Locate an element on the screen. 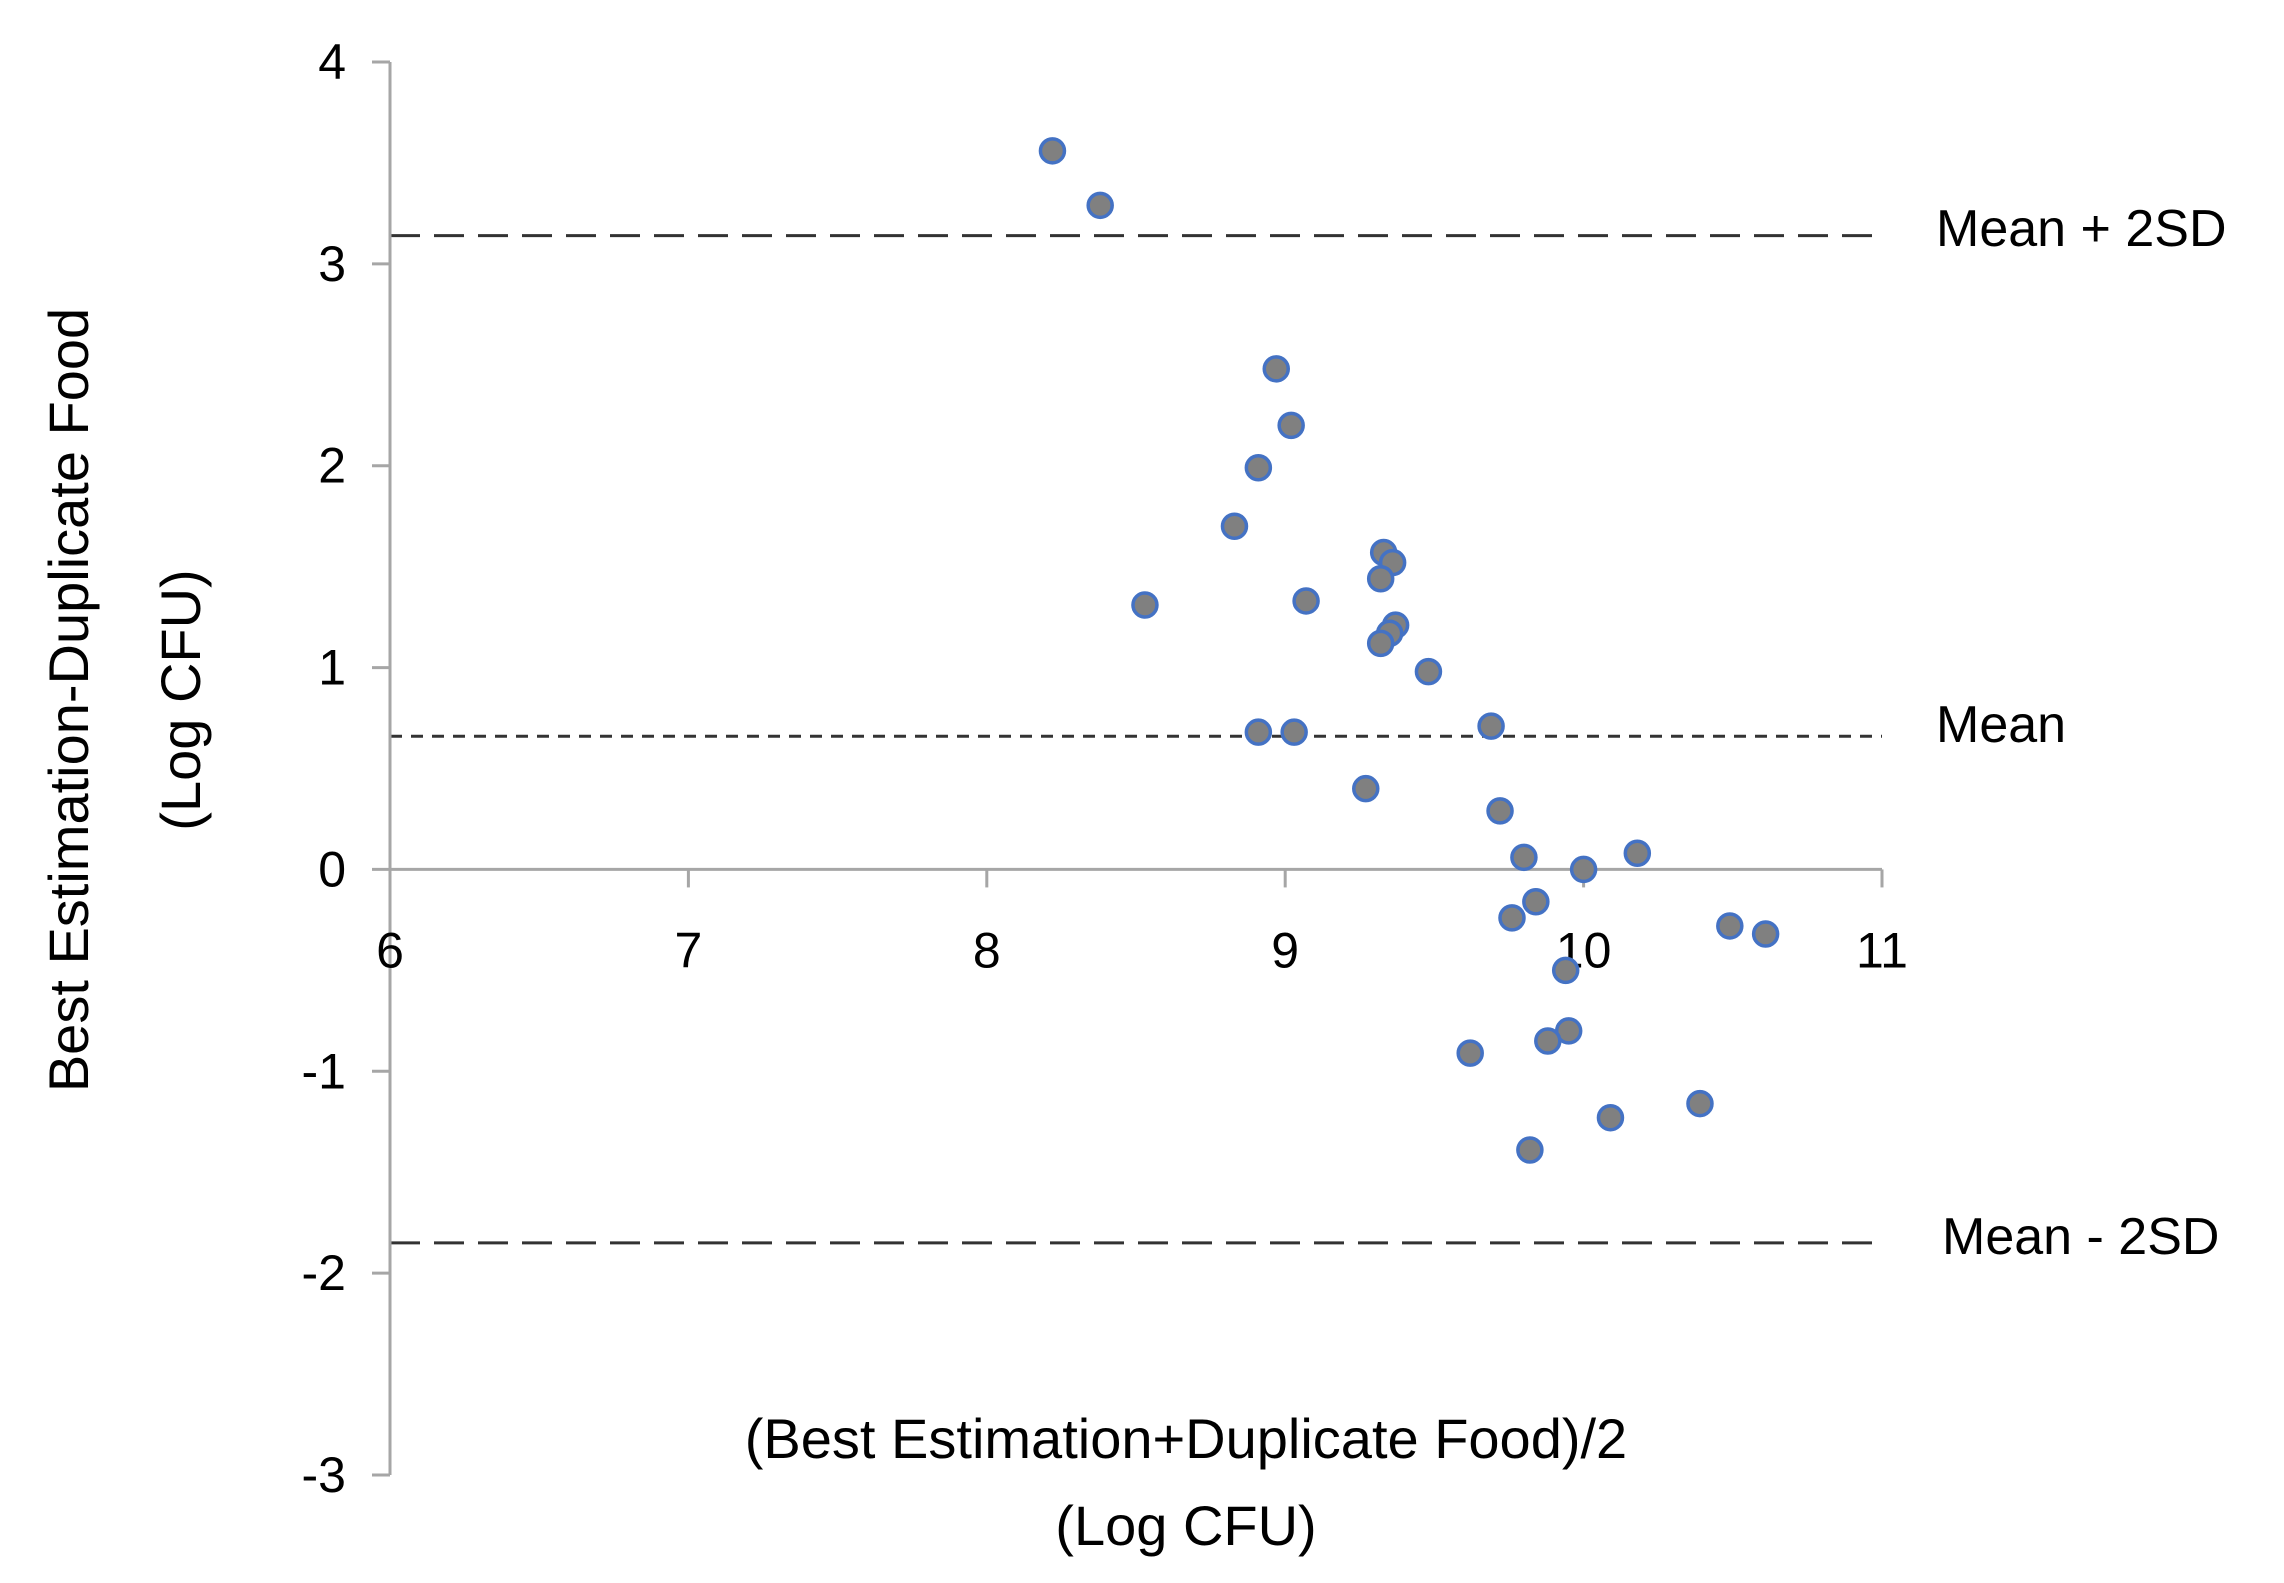  y-axis-title-line2: (Log CFU) is located at coordinates (180, 699).